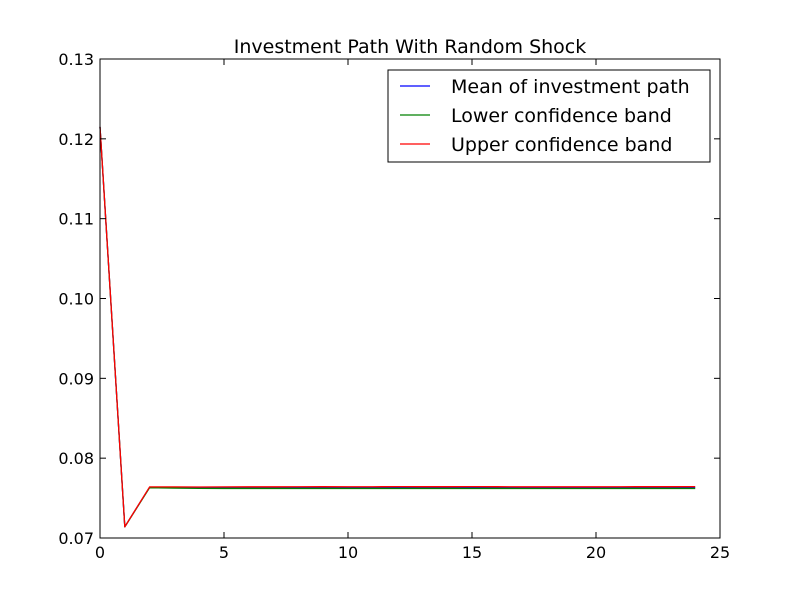 The width and height of the screenshot is (800, 601). What do you see at coordinates (720, 552) in the screenshot?
I see `x-tick-label: 25` at bounding box center [720, 552].